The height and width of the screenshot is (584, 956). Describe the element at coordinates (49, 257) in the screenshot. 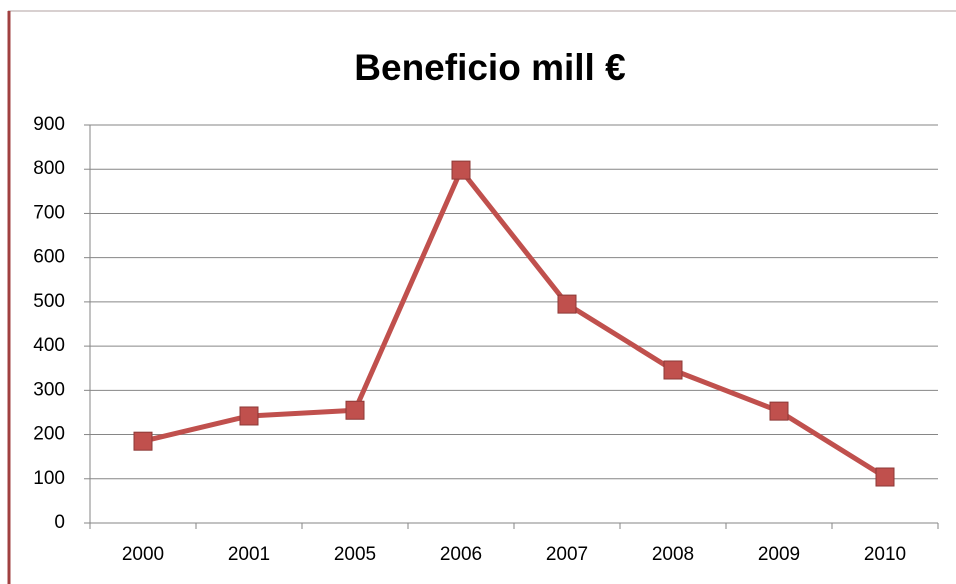

I see `y-tick-label: 600` at that location.